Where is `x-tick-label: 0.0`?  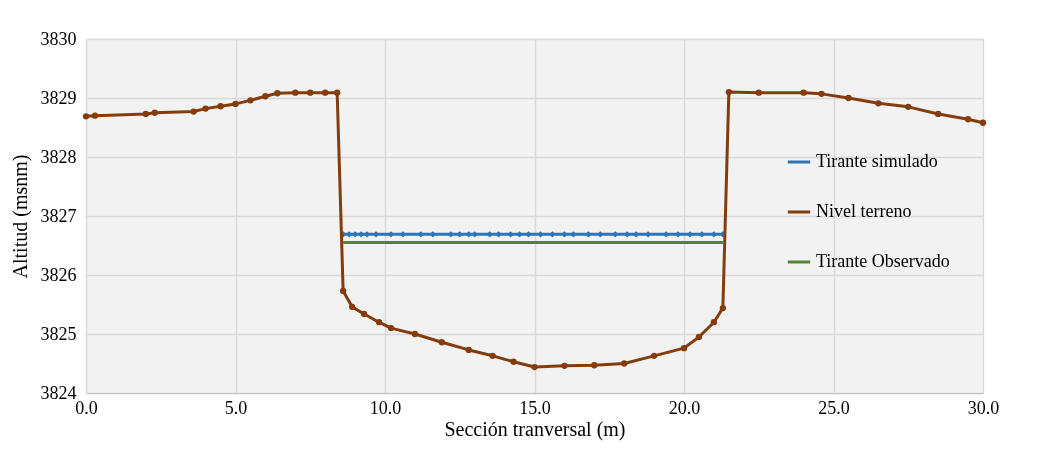 x-tick-label: 0.0 is located at coordinates (86, 407).